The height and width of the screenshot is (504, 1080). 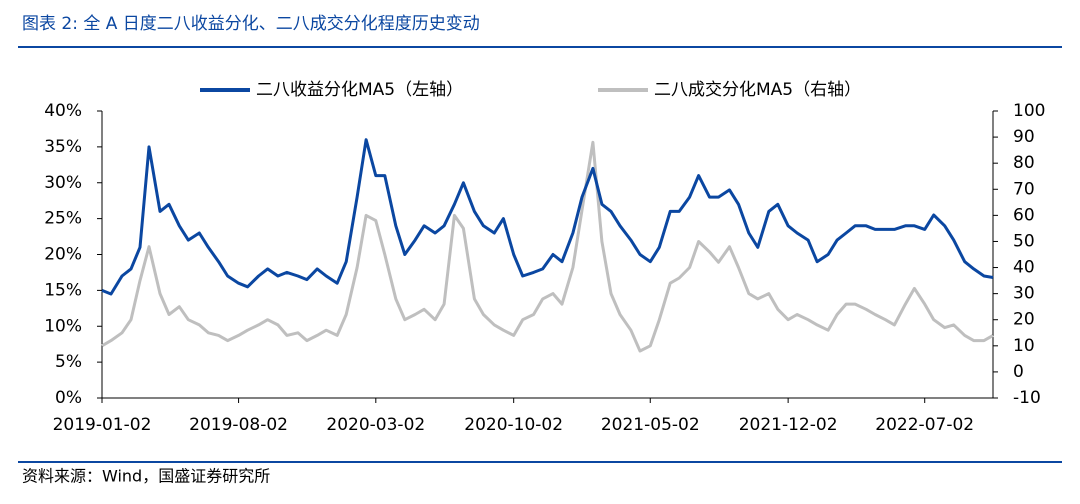 What do you see at coordinates (1024, 346) in the screenshot?
I see `y2-tick-label: 10` at bounding box center [1024, 346].